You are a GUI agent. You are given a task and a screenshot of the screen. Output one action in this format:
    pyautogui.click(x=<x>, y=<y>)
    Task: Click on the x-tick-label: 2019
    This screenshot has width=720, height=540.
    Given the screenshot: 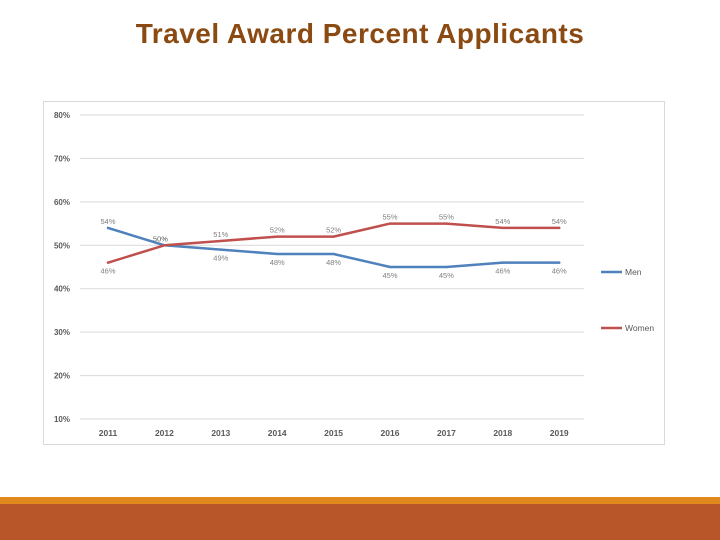 What is the action you would take?
    pyautogui.click(x=559, y=433)
    